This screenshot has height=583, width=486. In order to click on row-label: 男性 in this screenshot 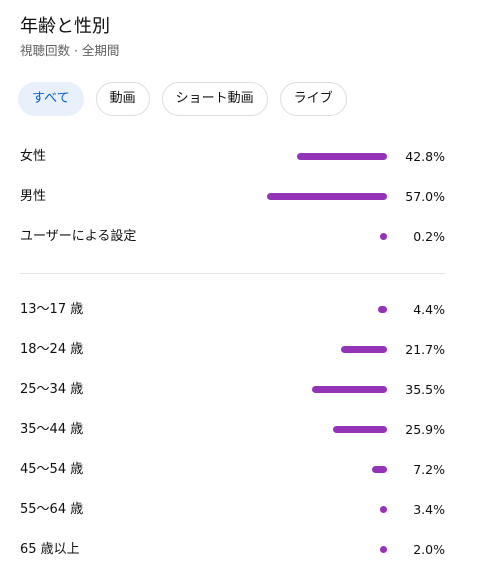, I will do `click(33, 196)`.